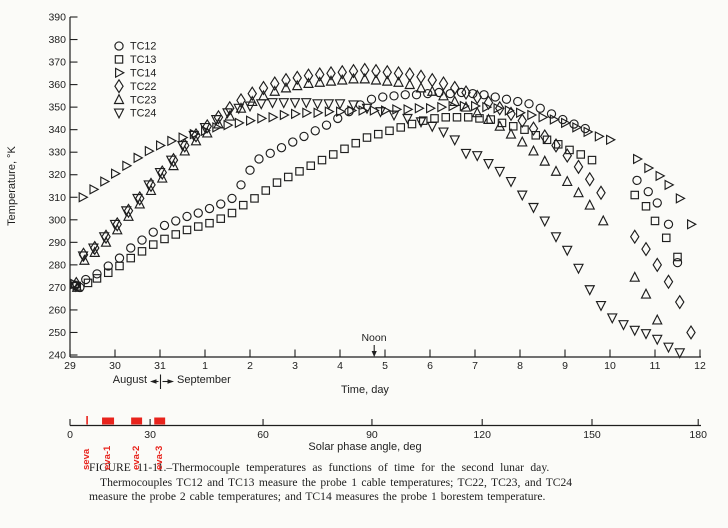 The width and height of the screenshot is (728, 528). Describe the element at coordinates (57, 153) in the screenshot. I see `svg-text: 330` at that location.